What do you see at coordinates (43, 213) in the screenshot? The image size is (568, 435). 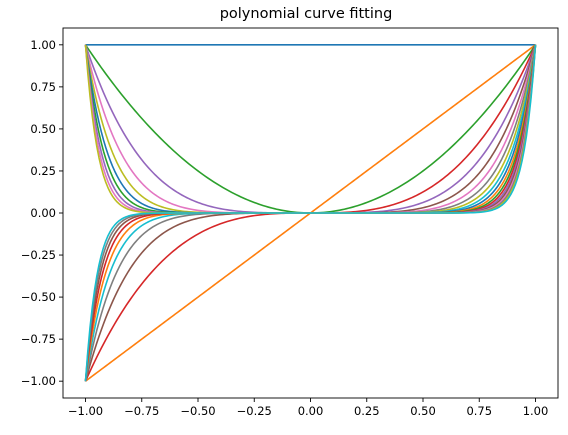 I see `y-tick-label: 0.00` at bounding box center [43, 213].